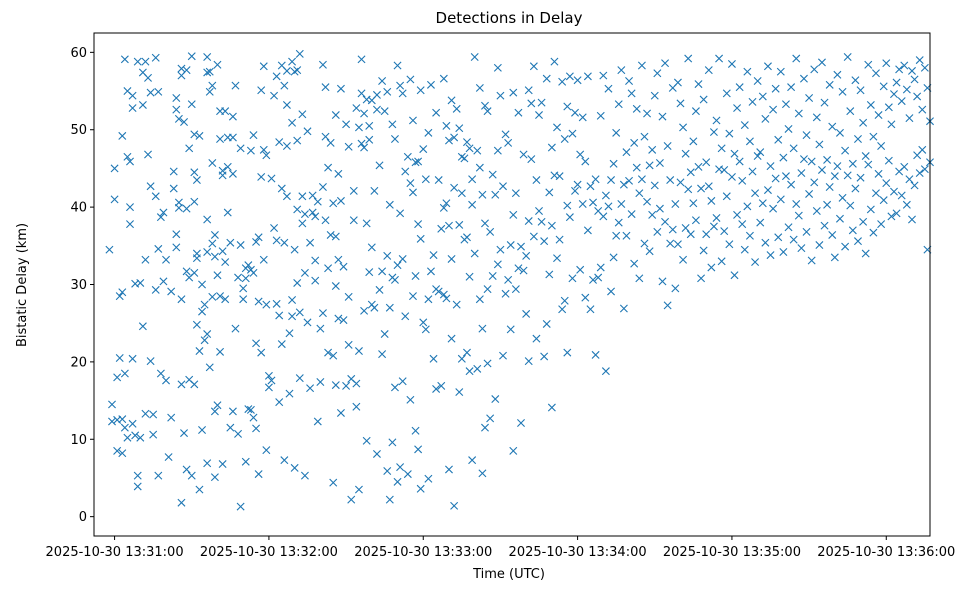 This screenshot has width=979, height=590. What do you see at coordinates (78, 130) in the screenshot?
I see `y-tick-label: 50` at bounding box center [78, 130].